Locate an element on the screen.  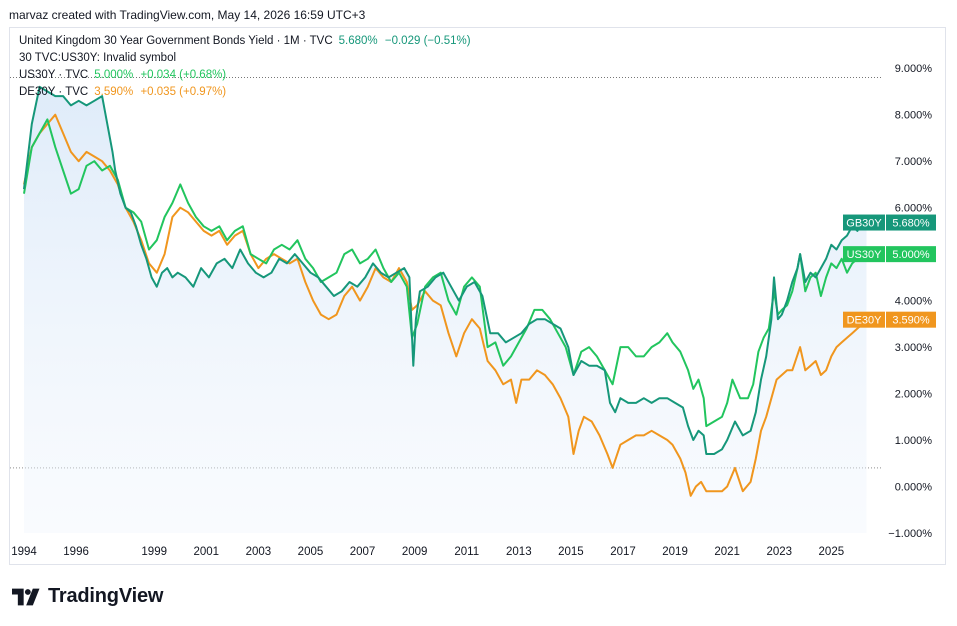
tradingview-logo: TradingView is located at coordinates (87, 596).